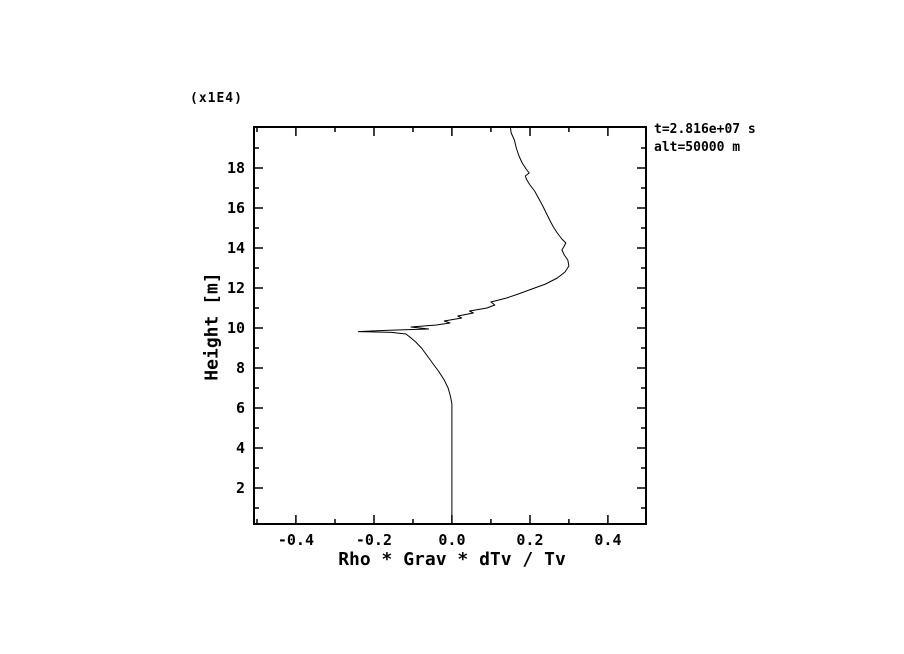 The height and width of the screenshot is (654, 904). I want to click on x-tick-label: -0.2, so click(373, 540).